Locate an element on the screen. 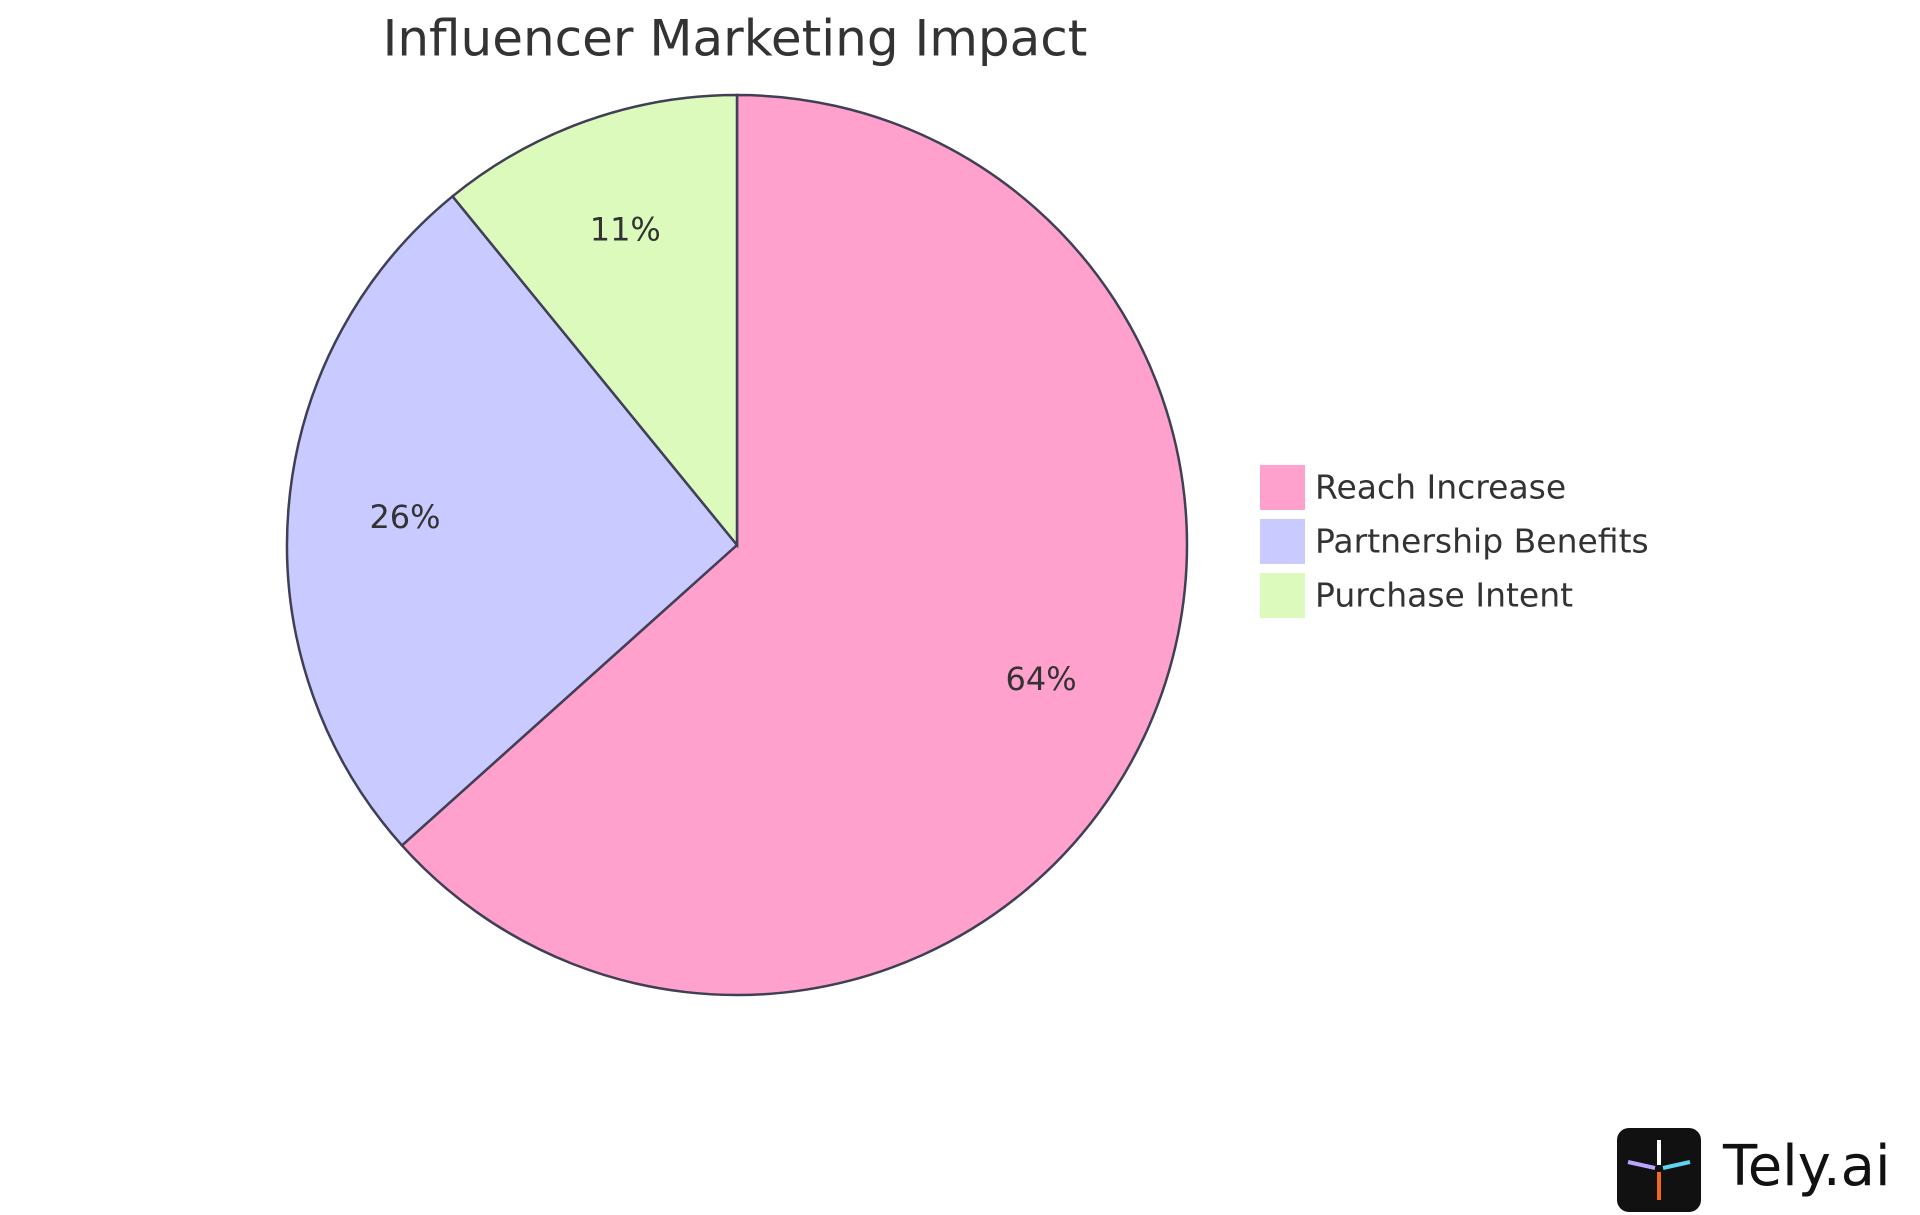  slice-label: 64% is located at coordinates (1041, 679).